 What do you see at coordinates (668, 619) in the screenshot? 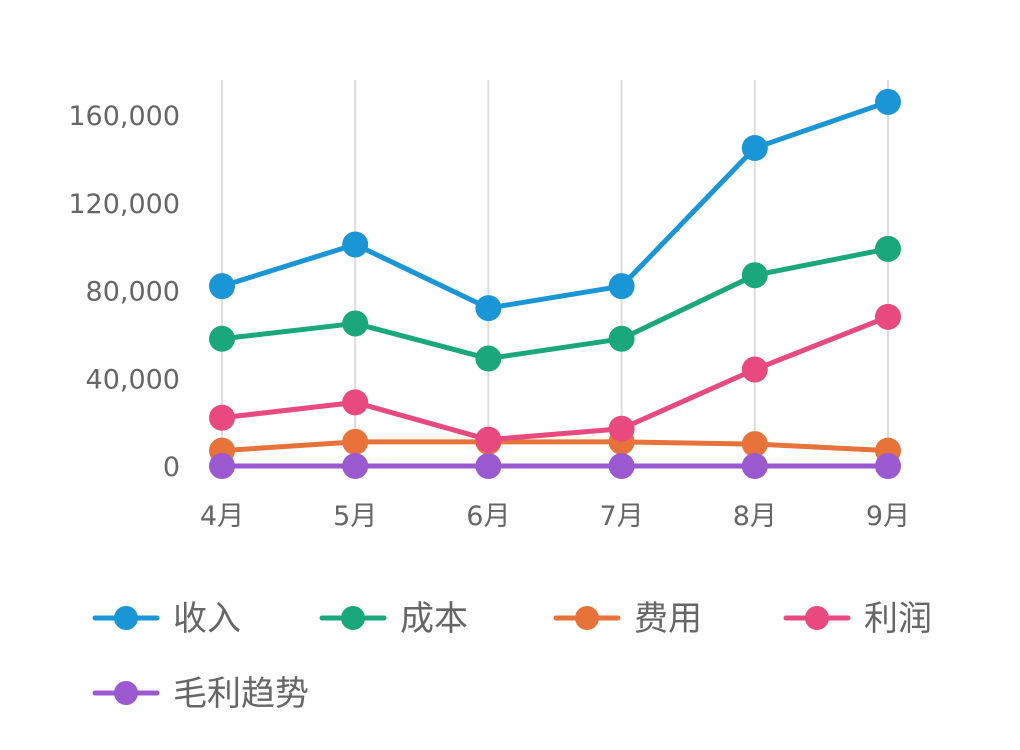
I see `legend-label: 费用` at bounding box center [668, 619].